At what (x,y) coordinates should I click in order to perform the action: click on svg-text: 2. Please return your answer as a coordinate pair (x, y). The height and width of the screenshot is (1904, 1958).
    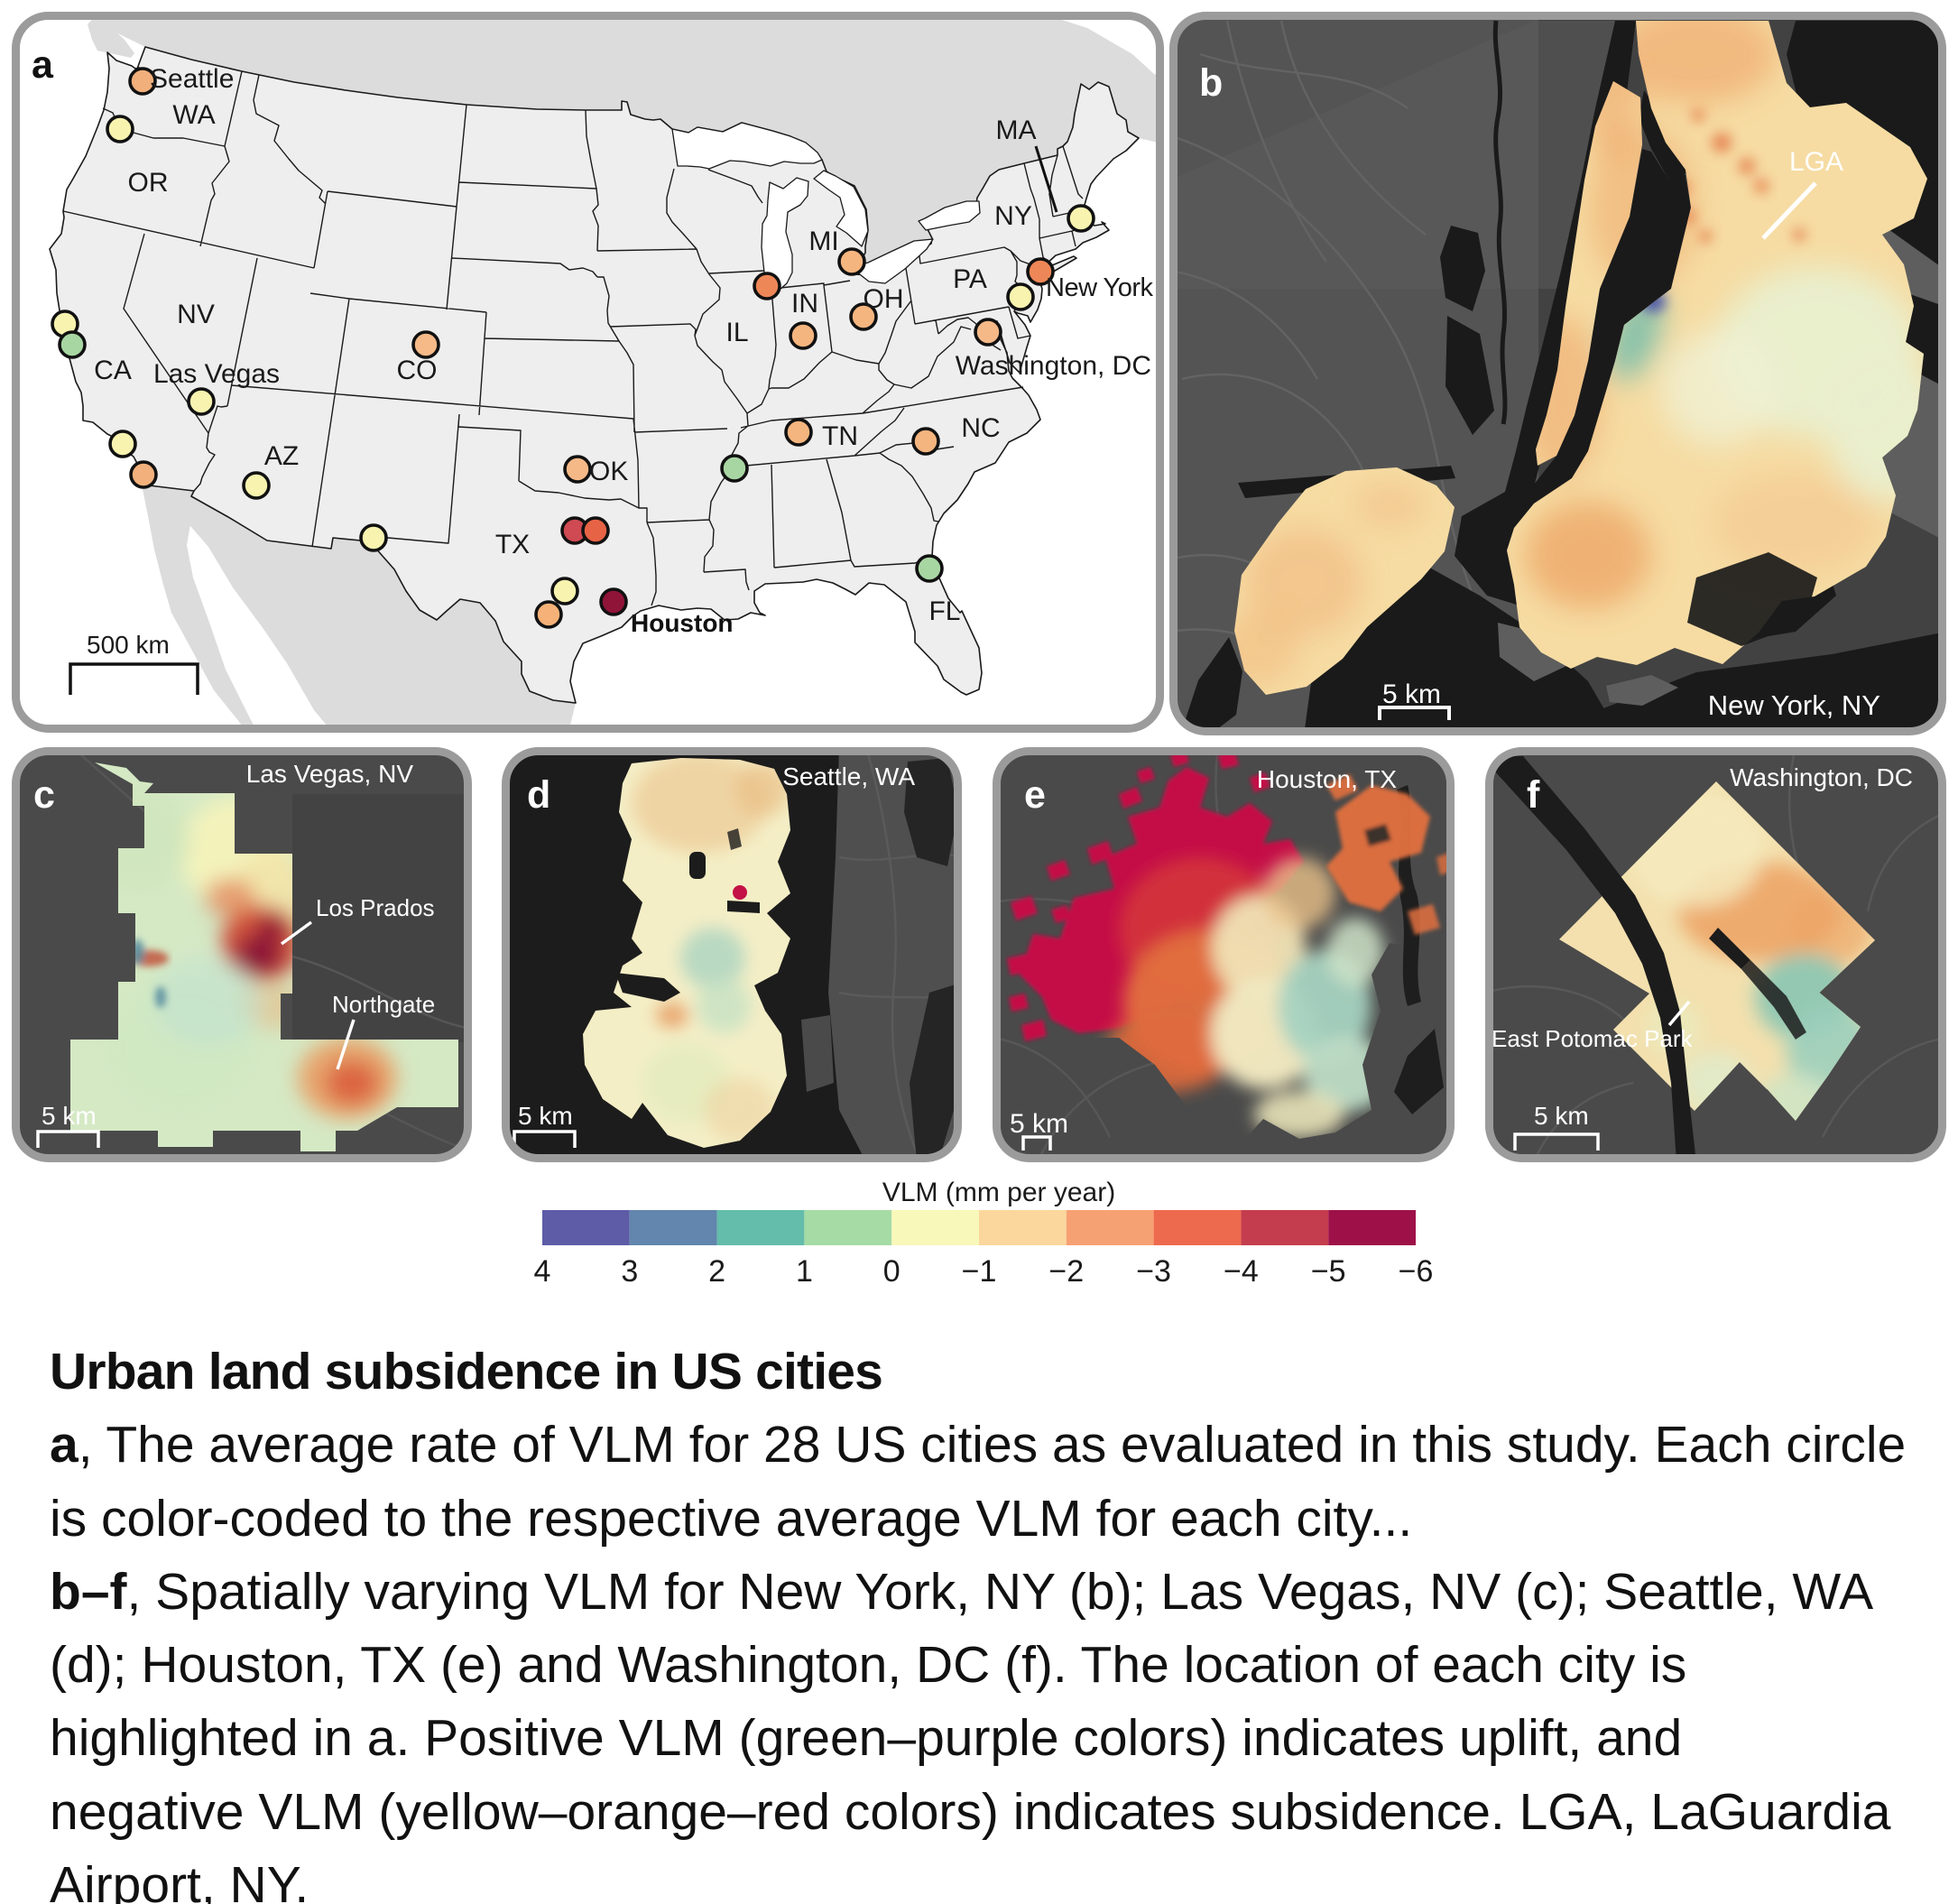
    Looking at the image, I should click on (716, 1271).